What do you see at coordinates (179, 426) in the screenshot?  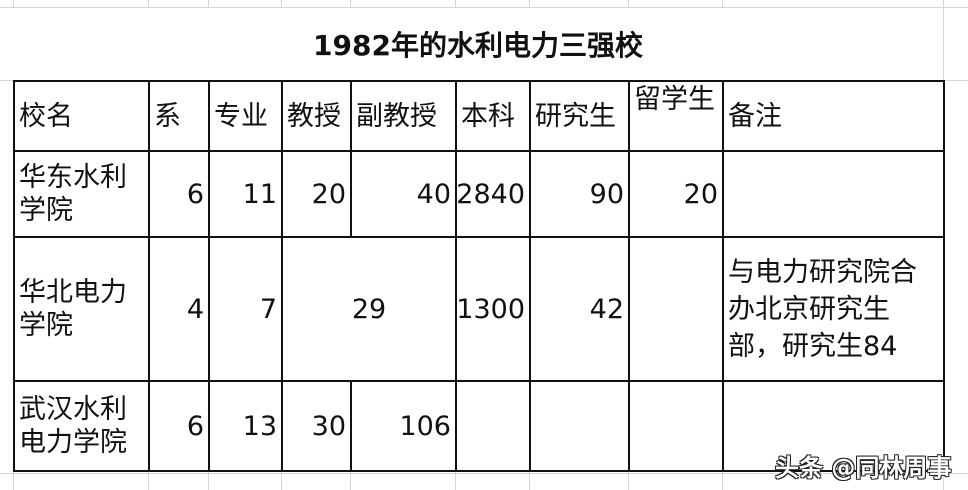 I see `row3-dept: 6` at bounding box center [179, 426].